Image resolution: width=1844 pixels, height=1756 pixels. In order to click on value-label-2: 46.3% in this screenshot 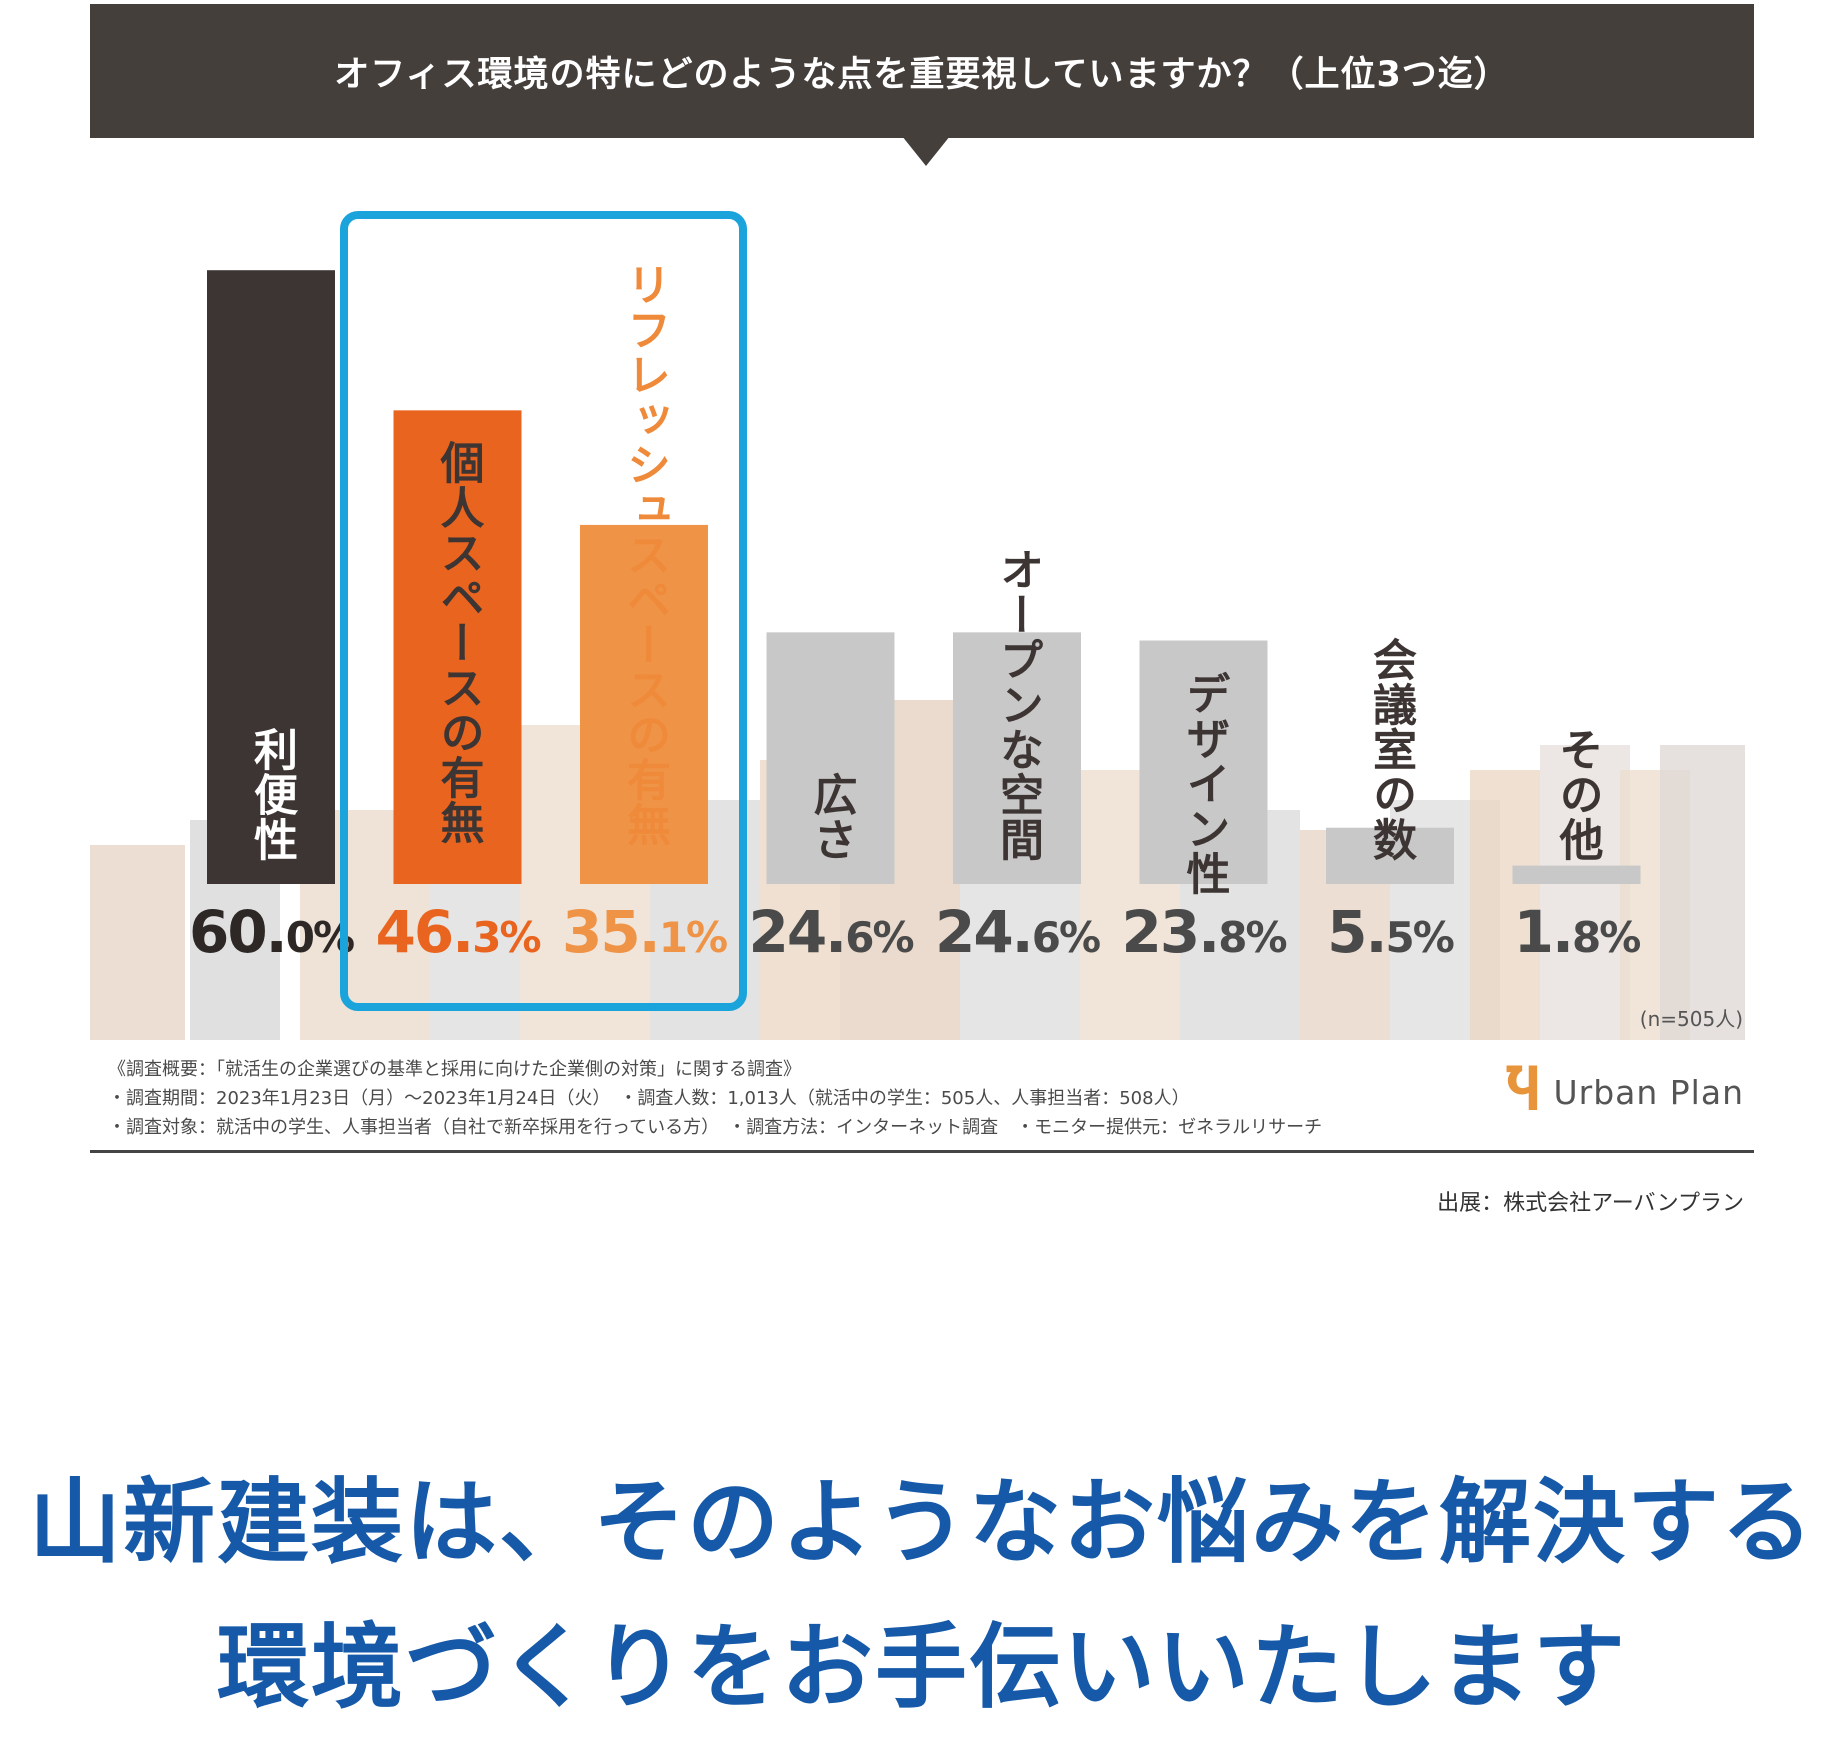, I will do `click(458, 932)`.